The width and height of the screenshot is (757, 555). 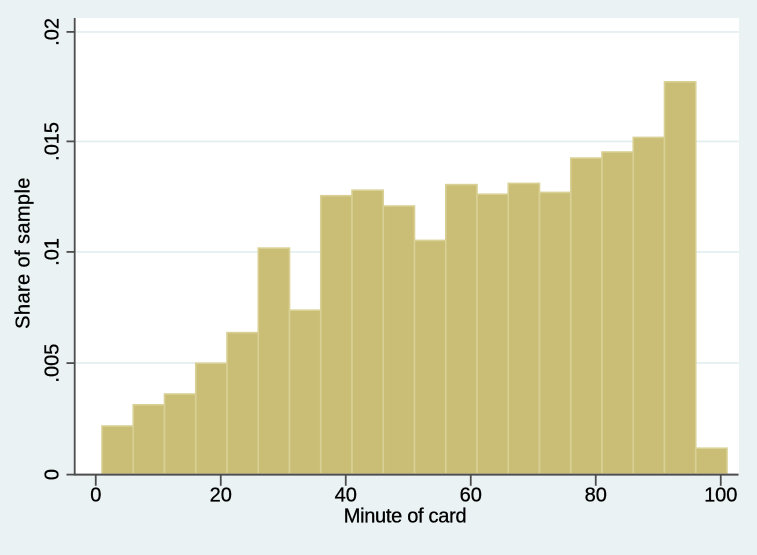 What do you see at coordinates (53, 252) in the screenshot?
I see `svg-text: .01` at bounding box center [53, 252].